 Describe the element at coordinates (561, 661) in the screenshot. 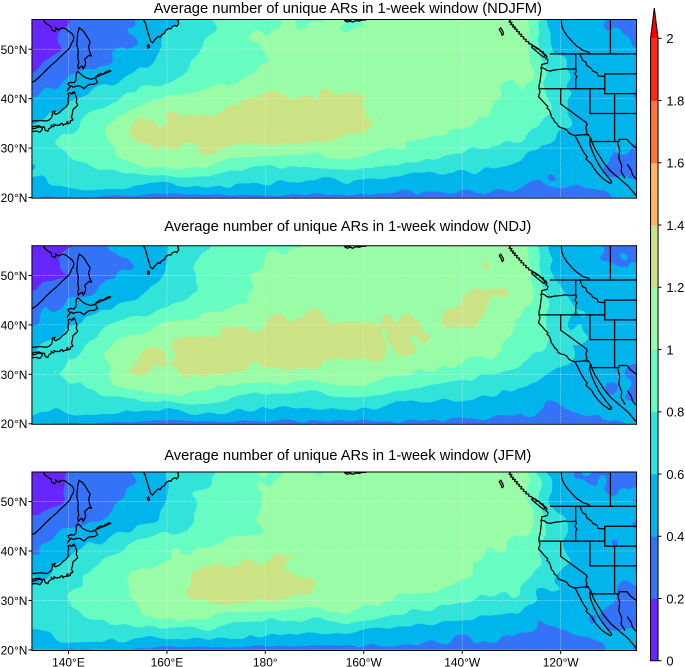

I see `svg-text: 120°W` at that location.